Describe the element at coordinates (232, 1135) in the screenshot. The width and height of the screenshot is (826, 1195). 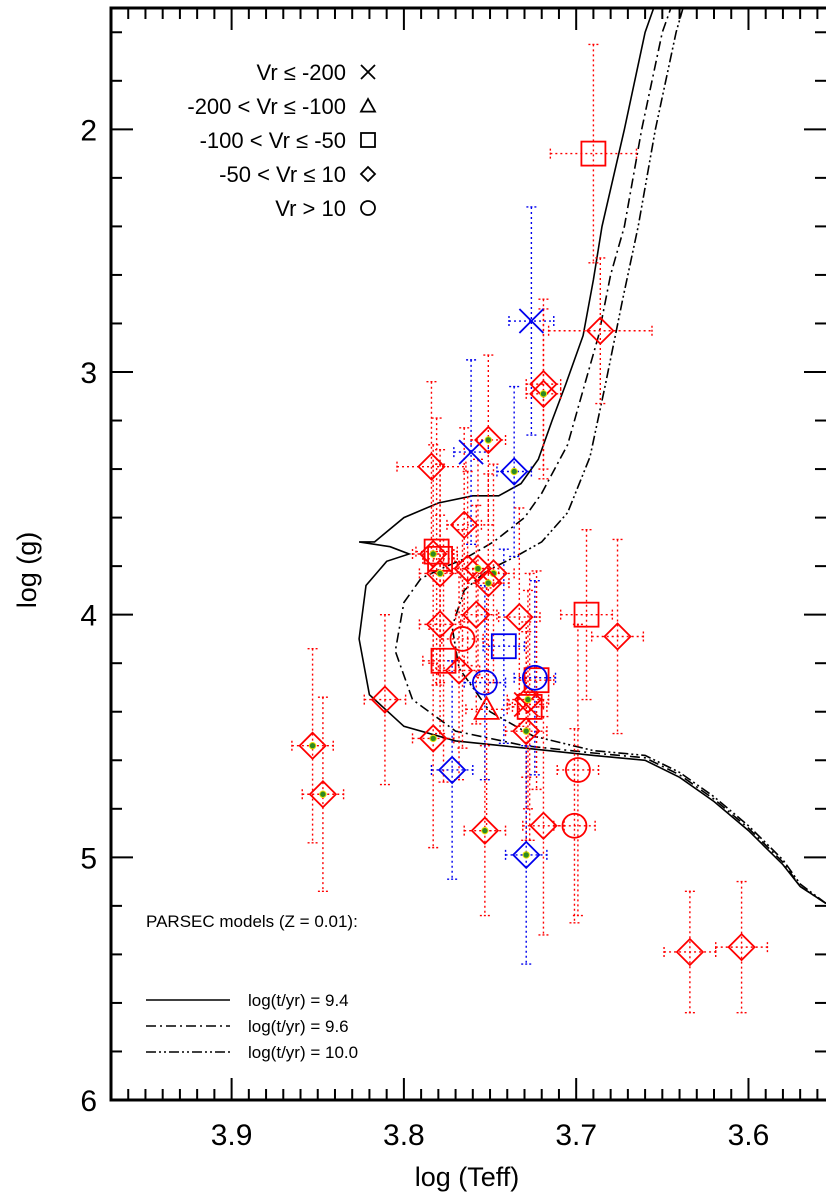
I see `x-tick-label: 3.9` at that location.